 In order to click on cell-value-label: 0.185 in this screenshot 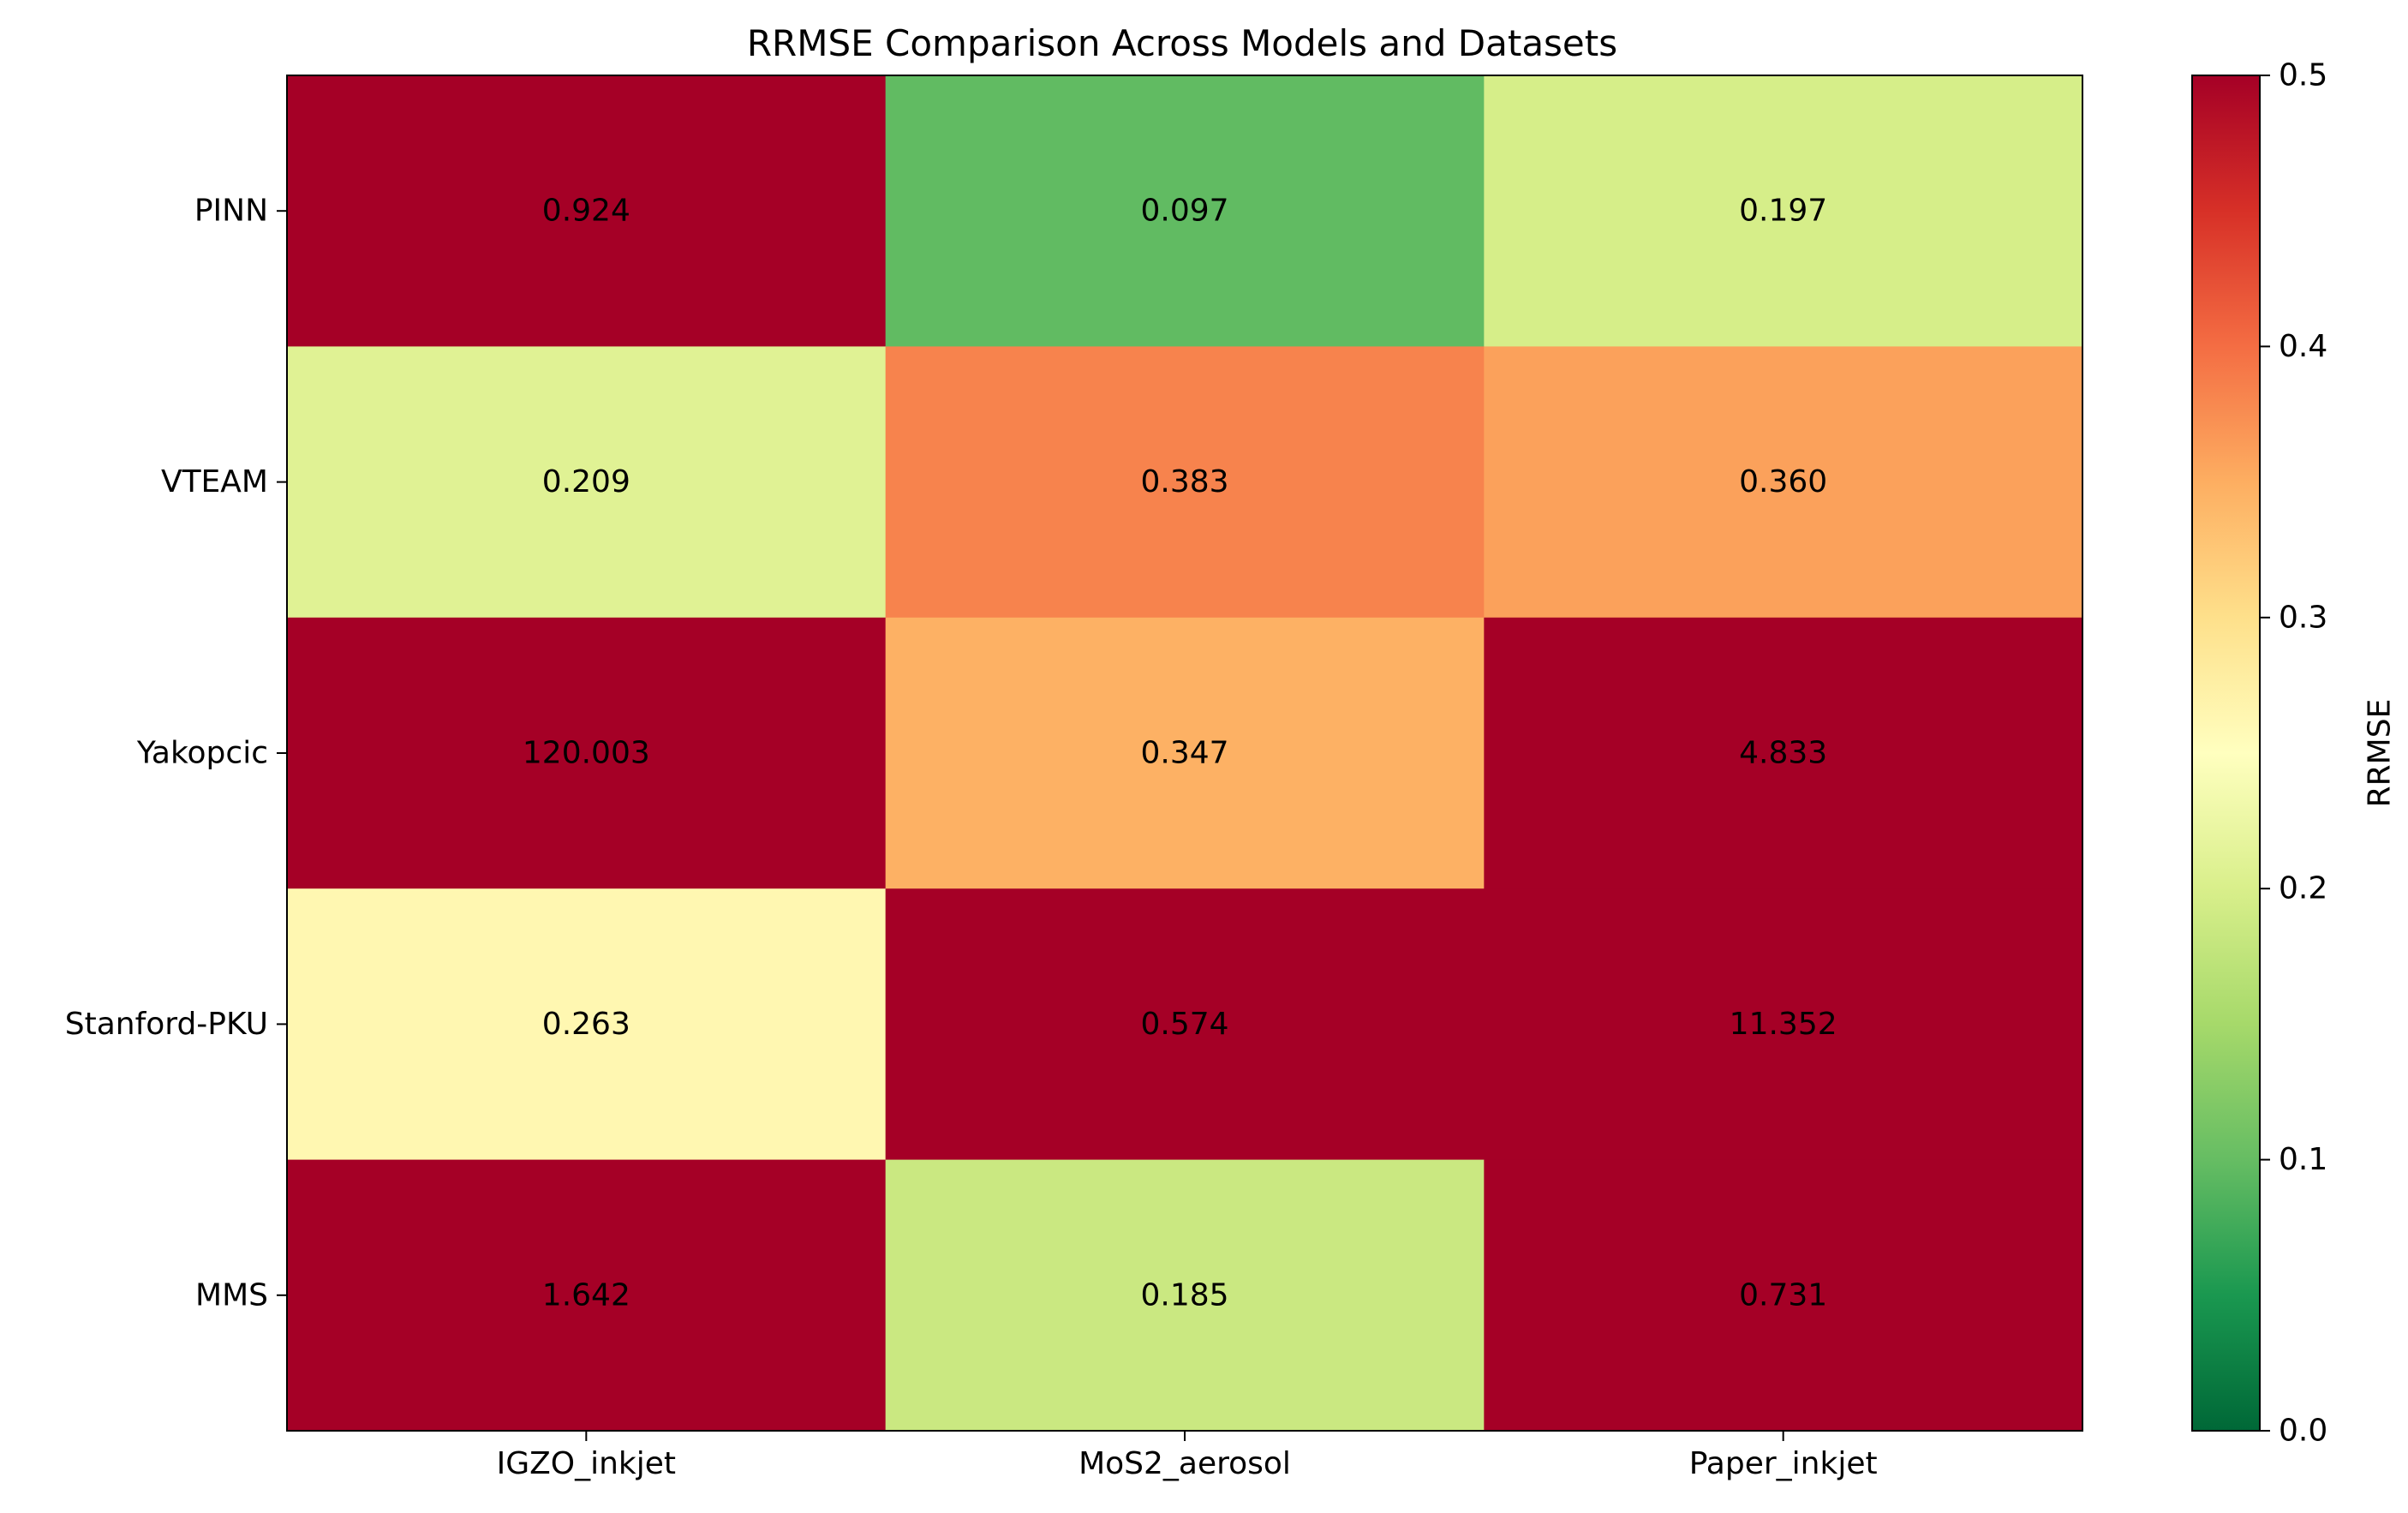, I will do `click(1184, 1295)`.